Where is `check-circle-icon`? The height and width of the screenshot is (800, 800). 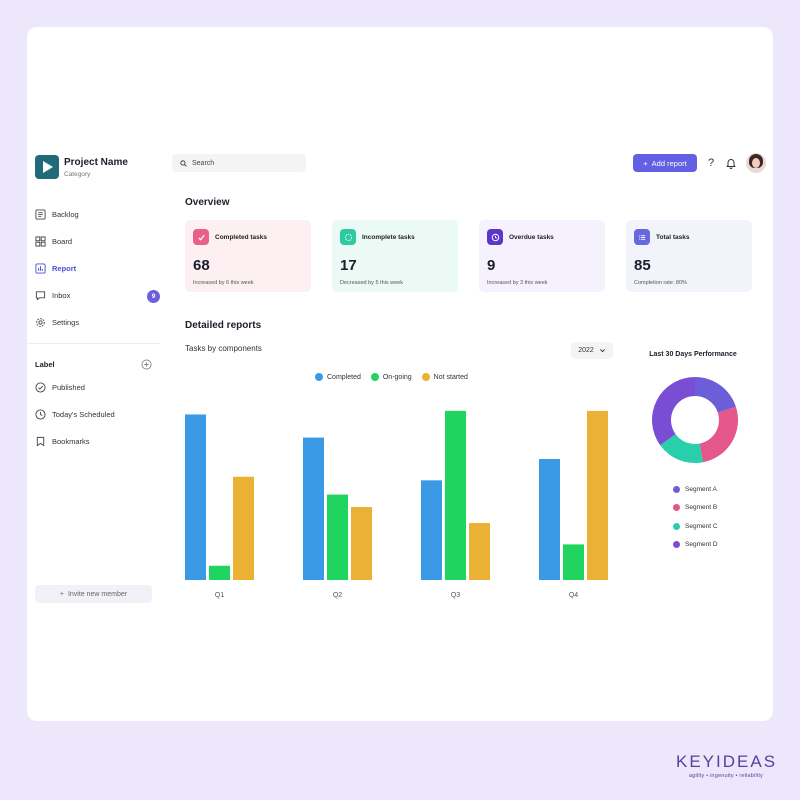 check-circle-icon is located at coordinates (40, 387).